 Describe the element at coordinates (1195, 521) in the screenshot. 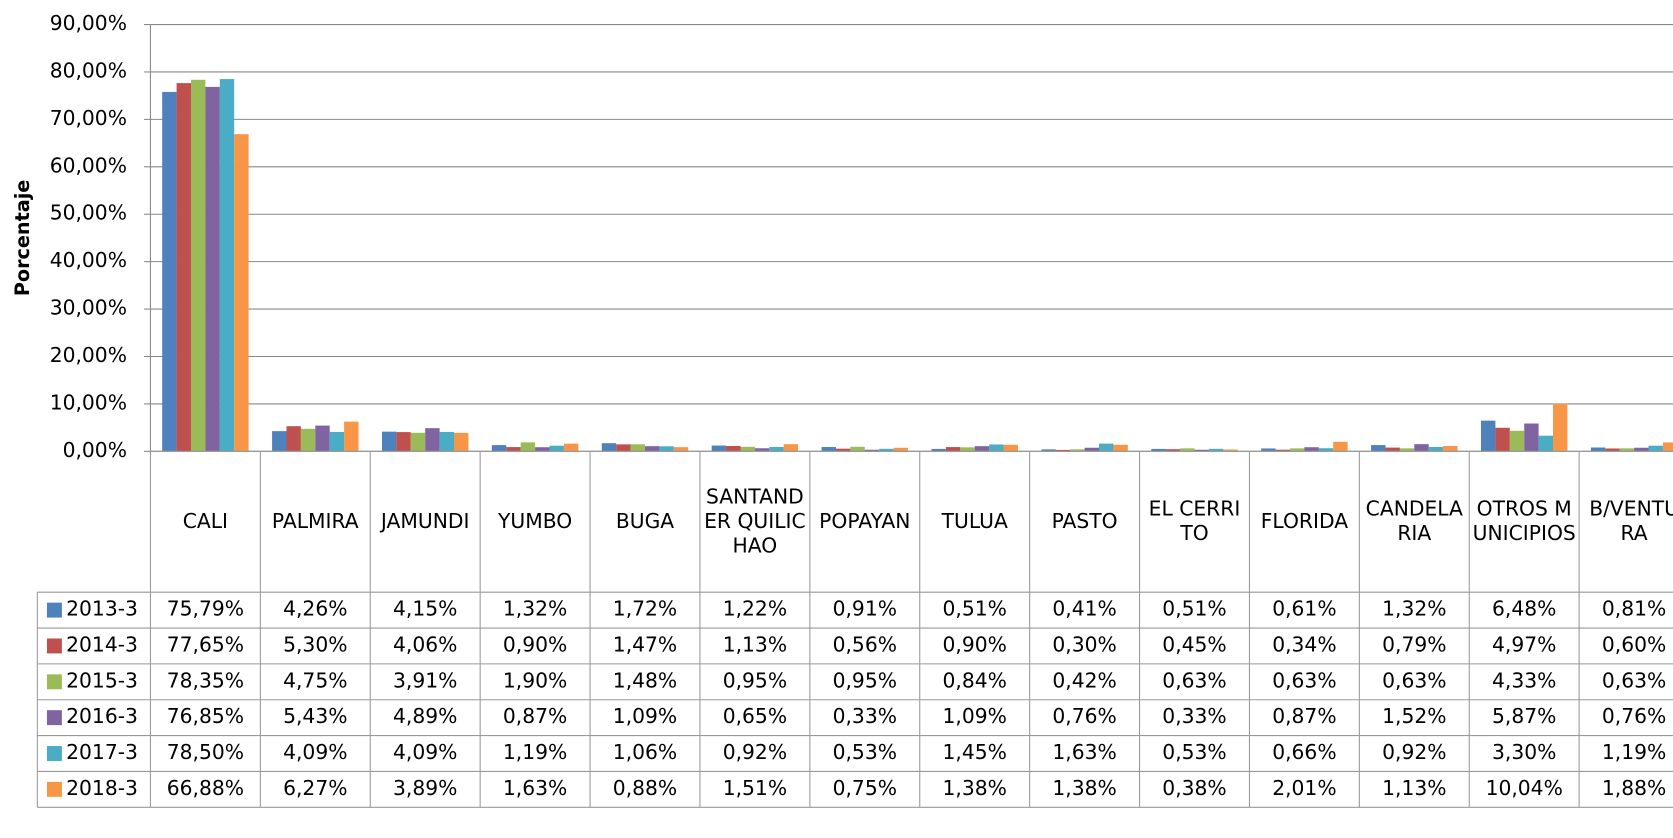

I see `category-cell: EL CERRITO` at that location.